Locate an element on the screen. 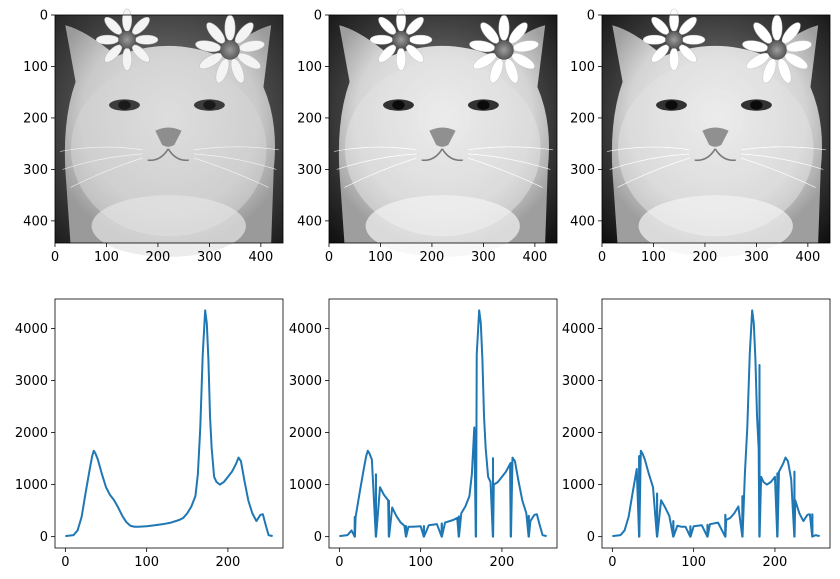  image-panel-3: 0 100 200 300 400 0 100 200 300 400 is located at coordinates (700, 136).